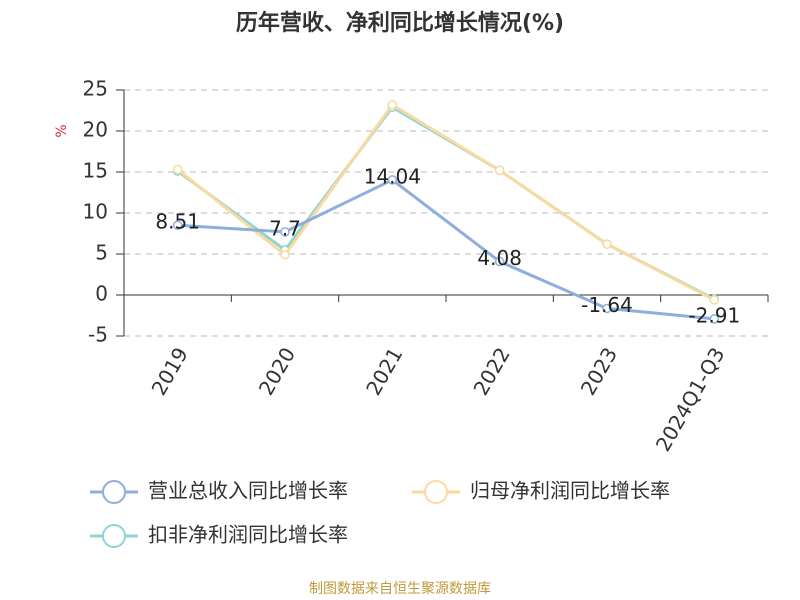 This screenshot has width=800, height=600. What do you see at coordinates (248, 535) in the screenshot?
I see `legend-label: 扣非净利润同比增长率` at bounding box center [248, 535].